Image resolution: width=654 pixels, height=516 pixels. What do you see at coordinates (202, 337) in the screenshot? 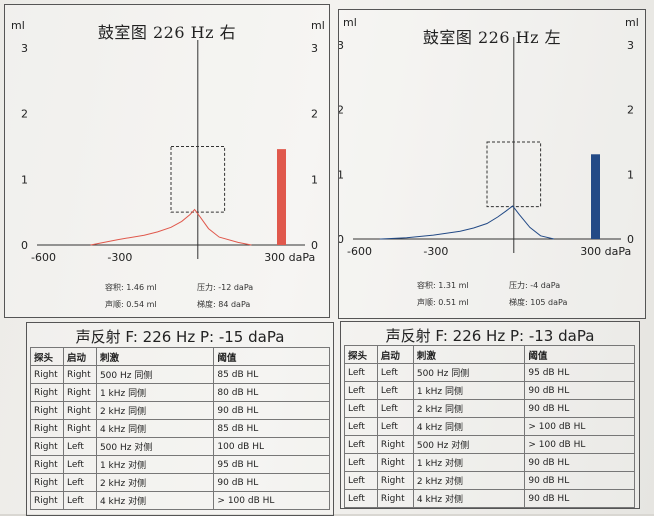
I see `reflex-title-params: F: 226 Hz P: -15 daPa` at bounding box center [202, 337].